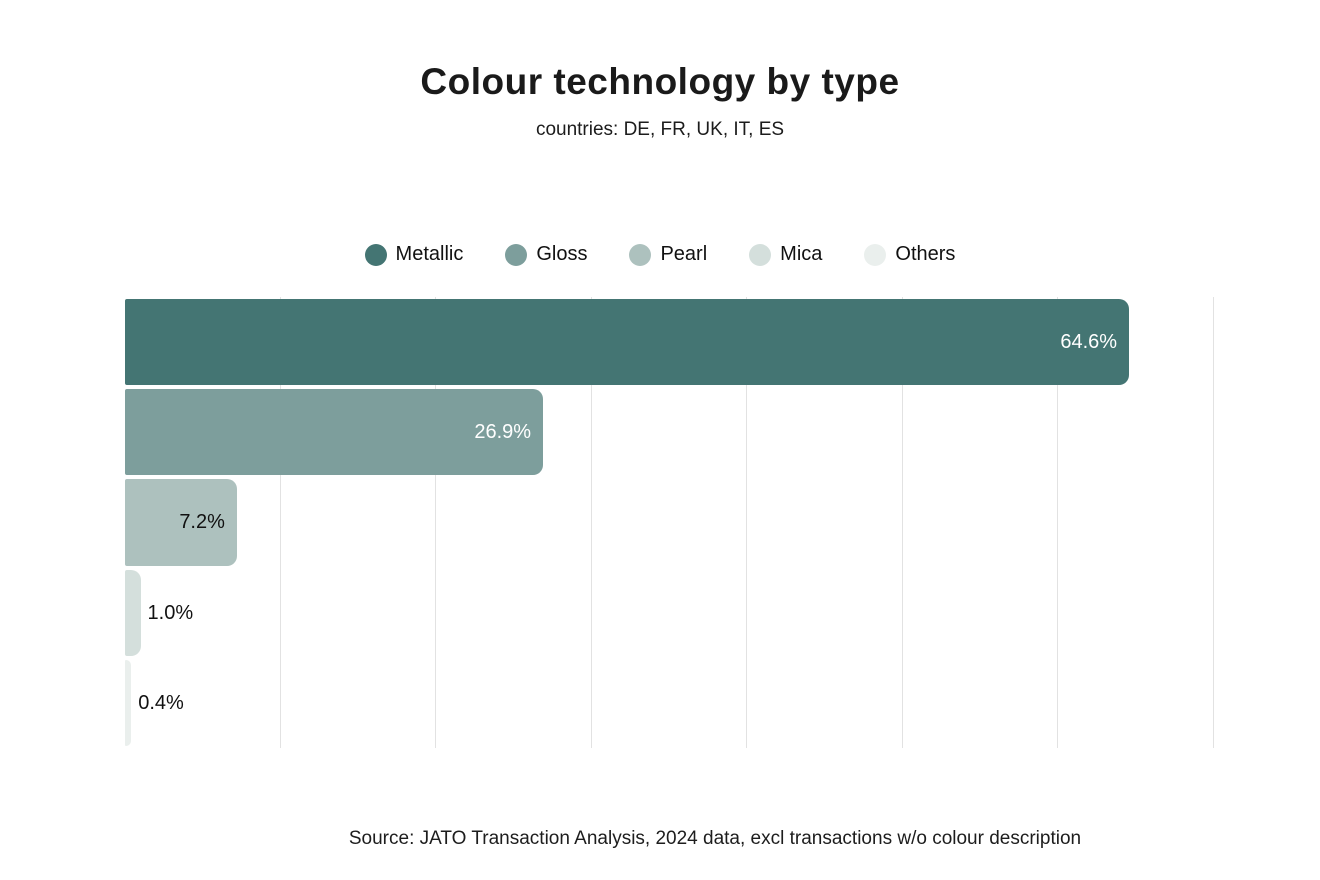 This screenshot has height=880, width=1320. I want to click on legend-item-pearl: Pearl, so click(668, 254).